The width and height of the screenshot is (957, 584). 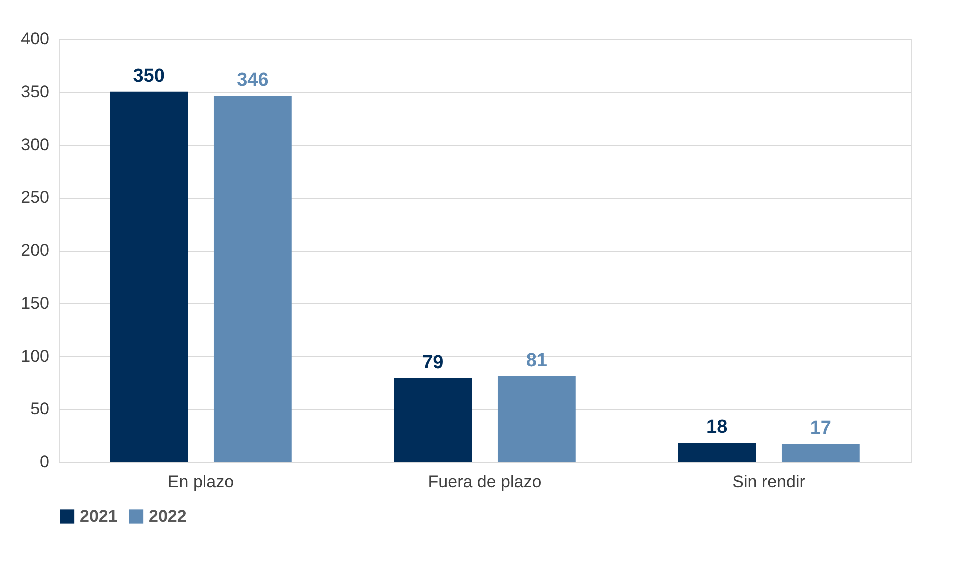 What do you see at coordinates (99, 516) in the screenshot?
I see `legend-label: 2021` at bounding box center [99, 516].